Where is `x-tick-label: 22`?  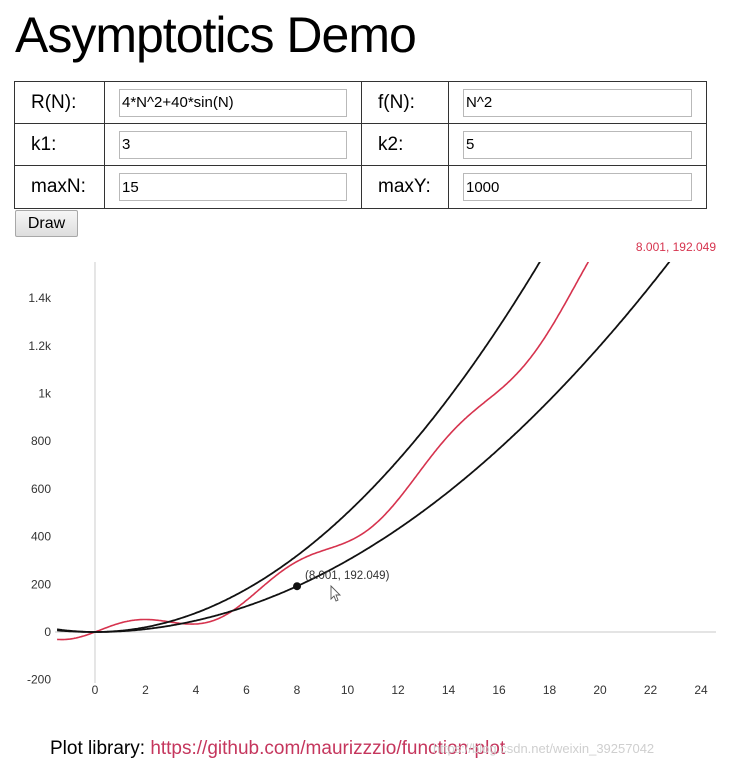 x-tick-label: 22 is located at coordinates (651, 690).